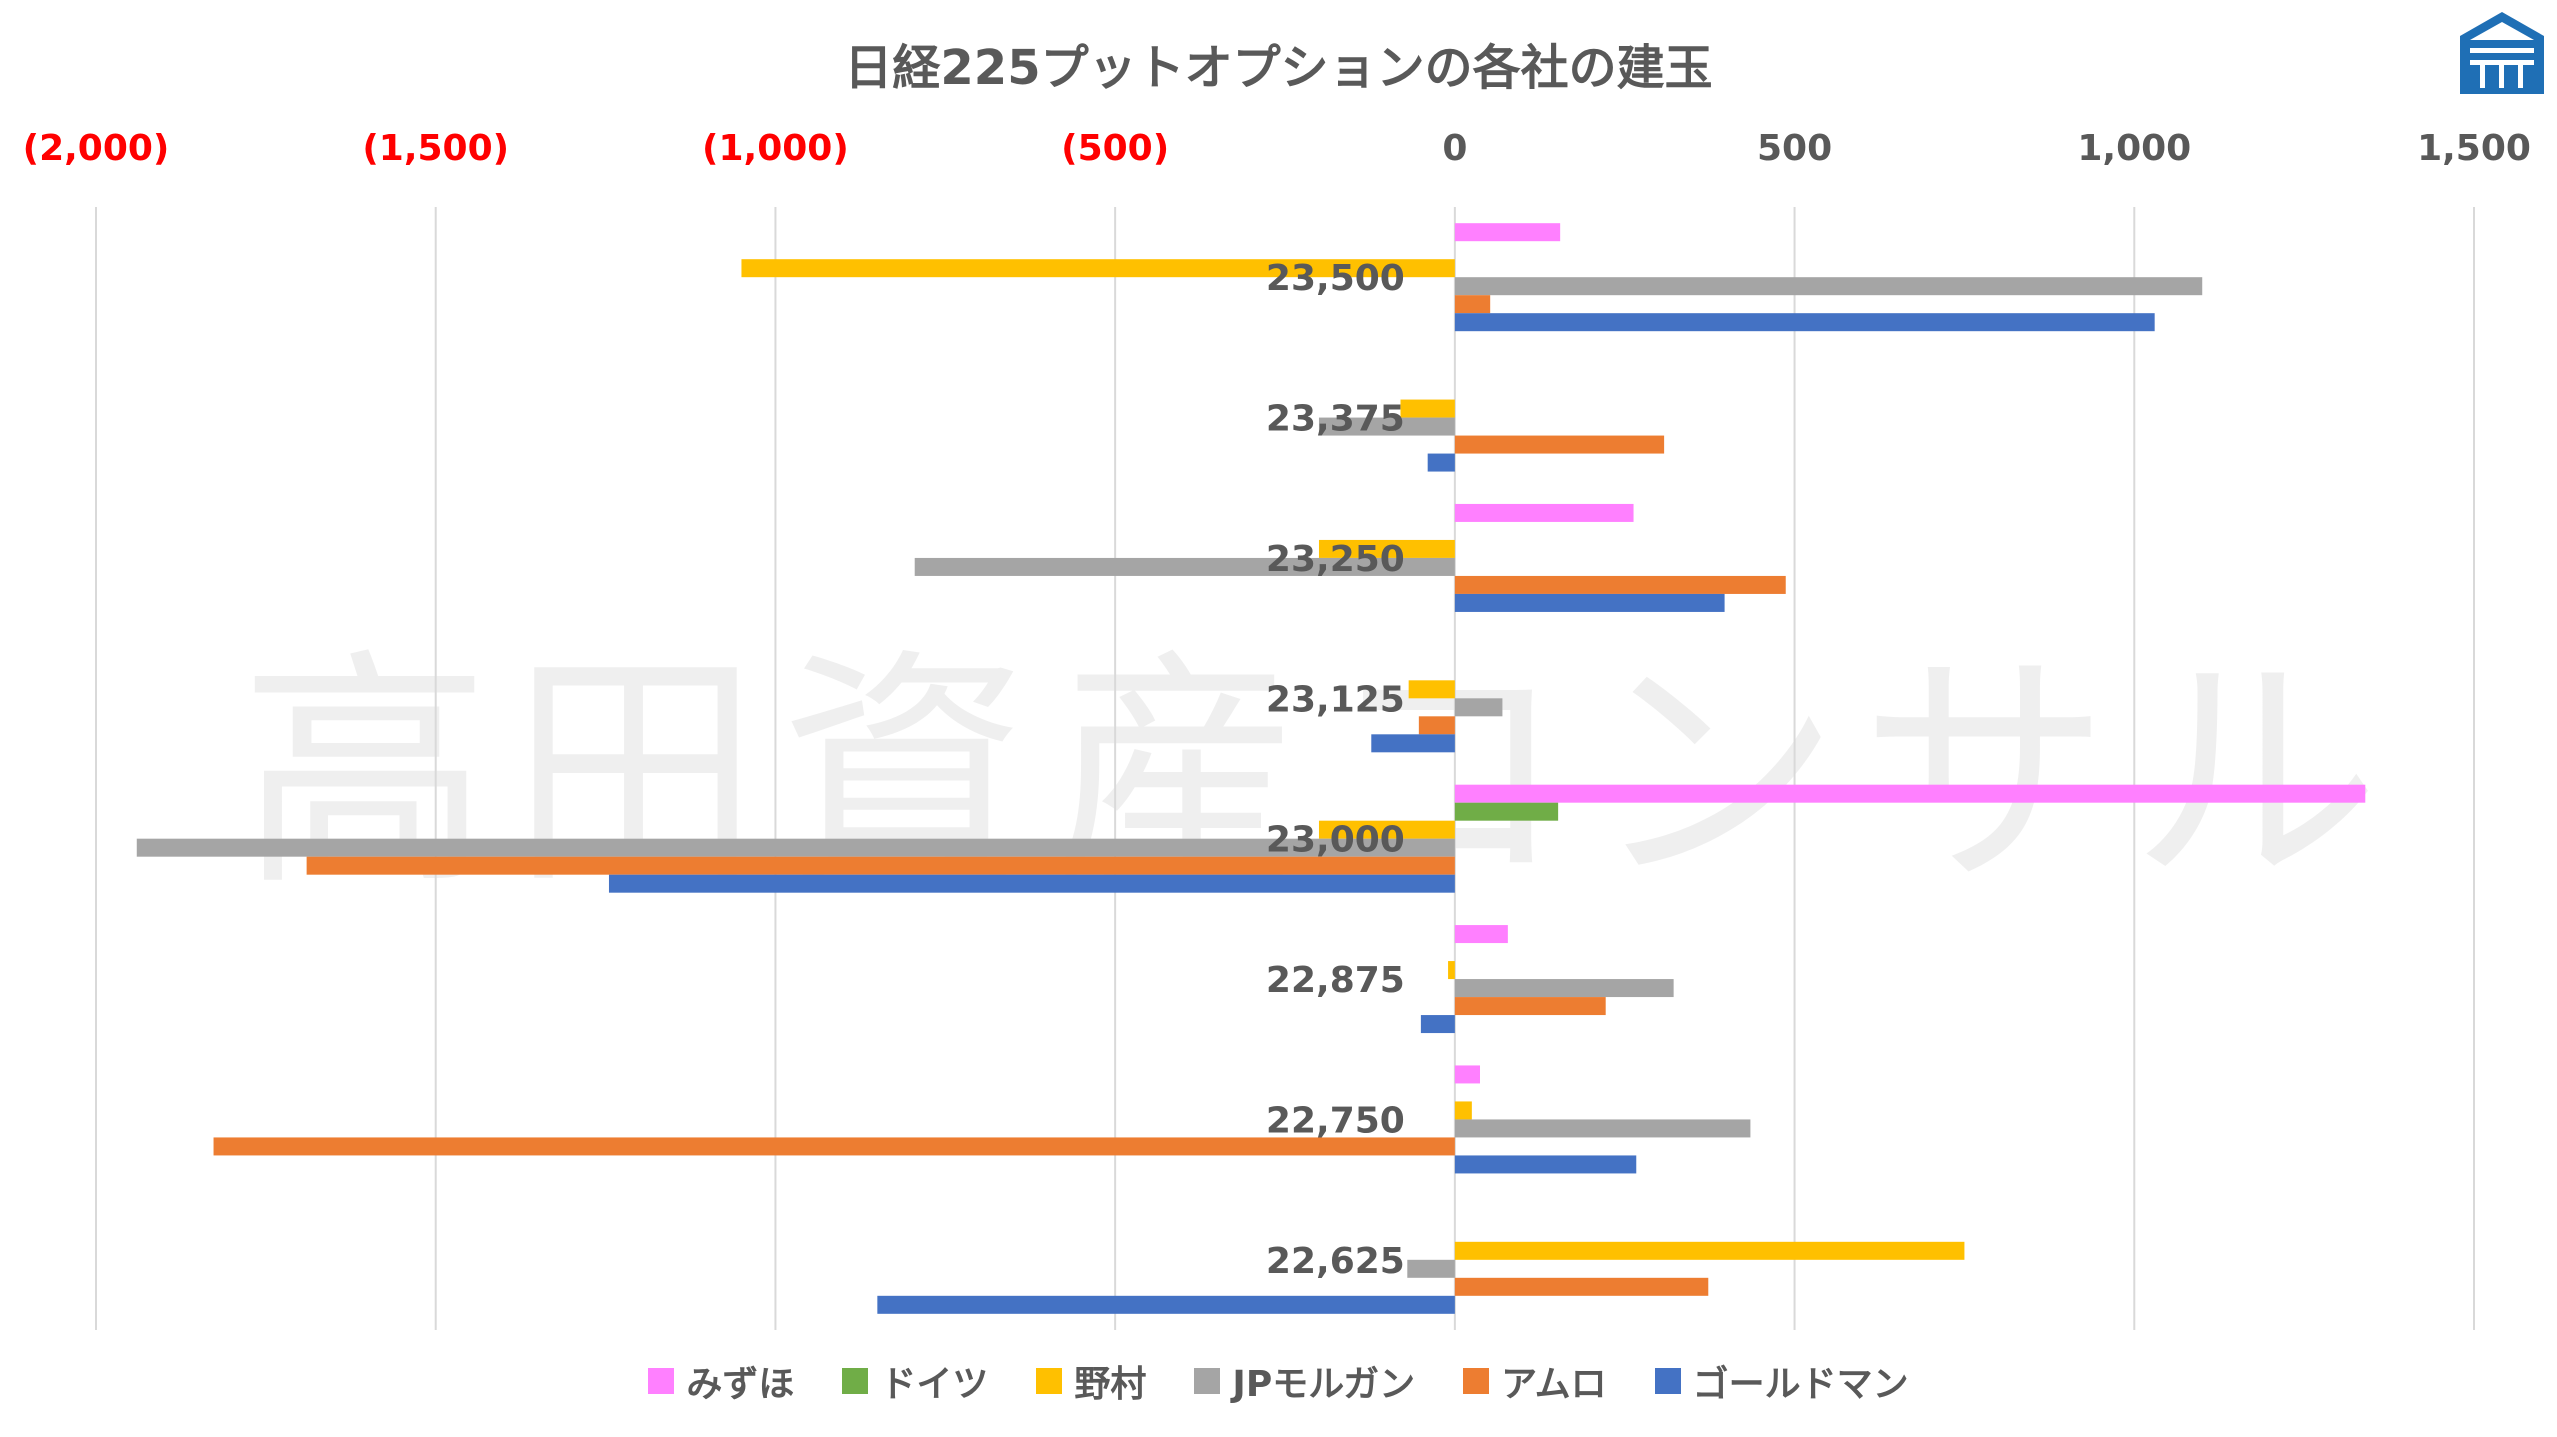 The image size is (2557, 1437). What do you see at coordinates (1800, 1384) in the screenshot?
I see `legend-label: ゴールドマン` at bounding box center [1800, 1384].